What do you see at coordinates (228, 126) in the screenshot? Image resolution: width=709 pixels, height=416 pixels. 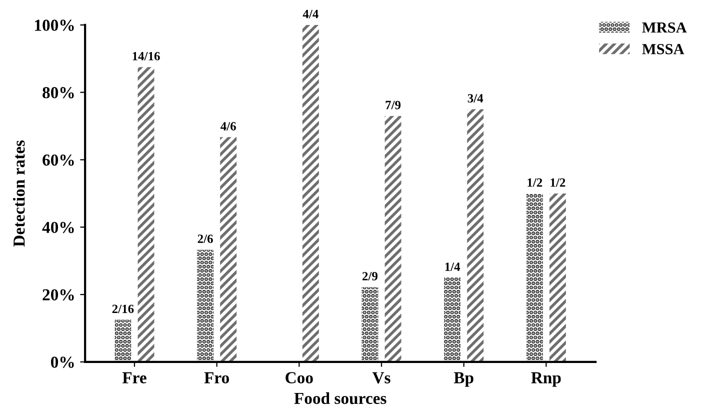 I see `annotation: 4/6` at bounding box center [228, 126].